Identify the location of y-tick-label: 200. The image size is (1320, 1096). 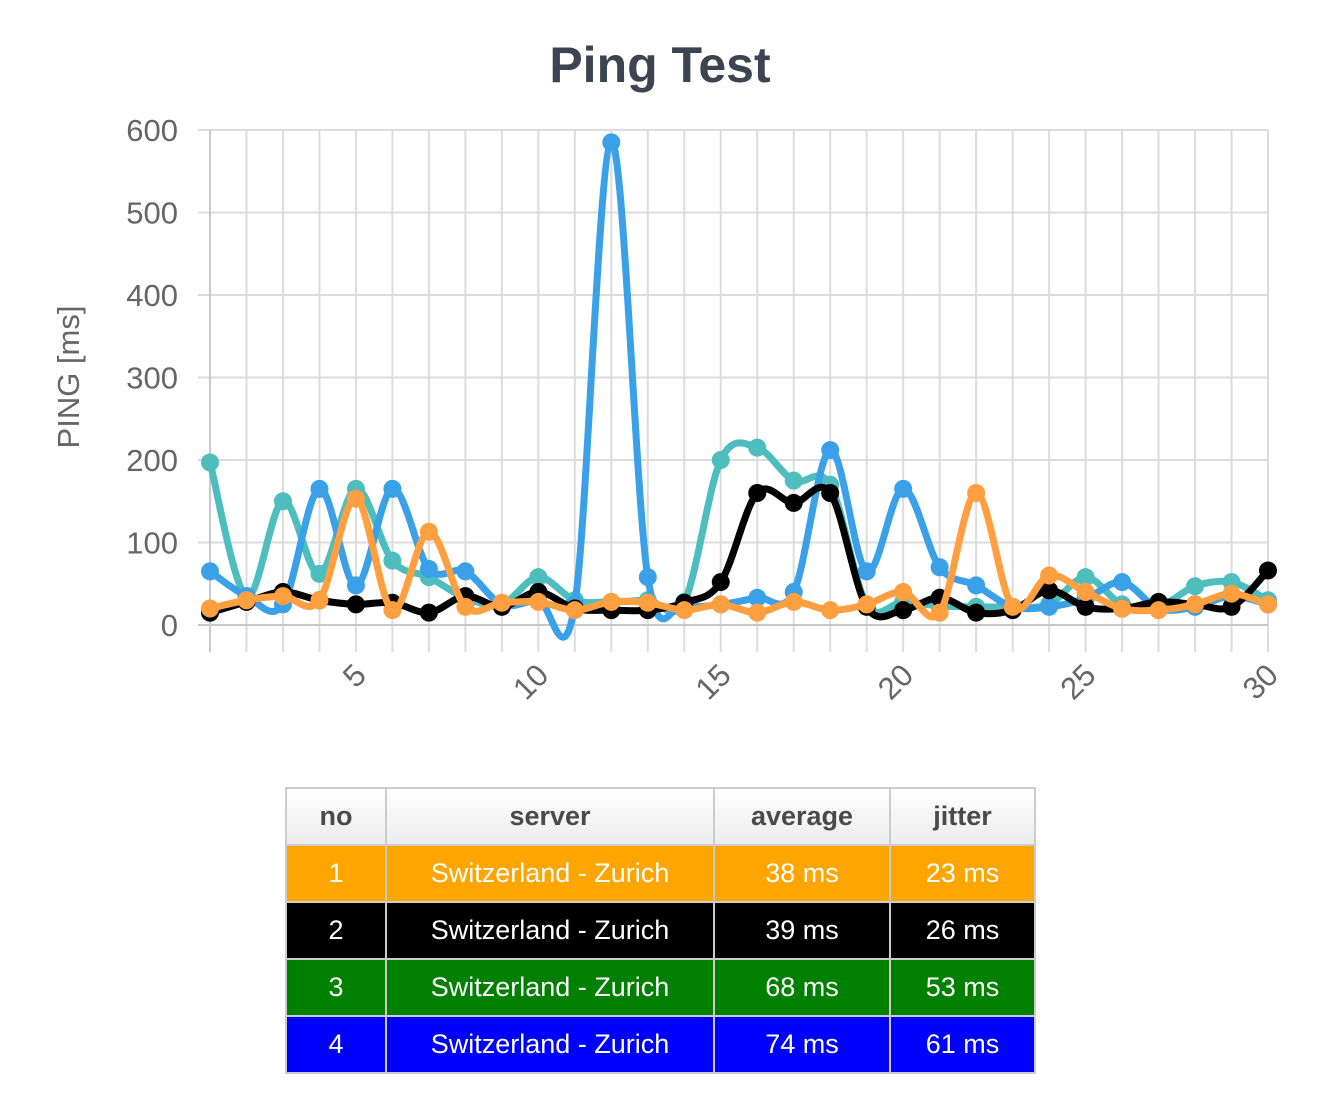
(152, 460).